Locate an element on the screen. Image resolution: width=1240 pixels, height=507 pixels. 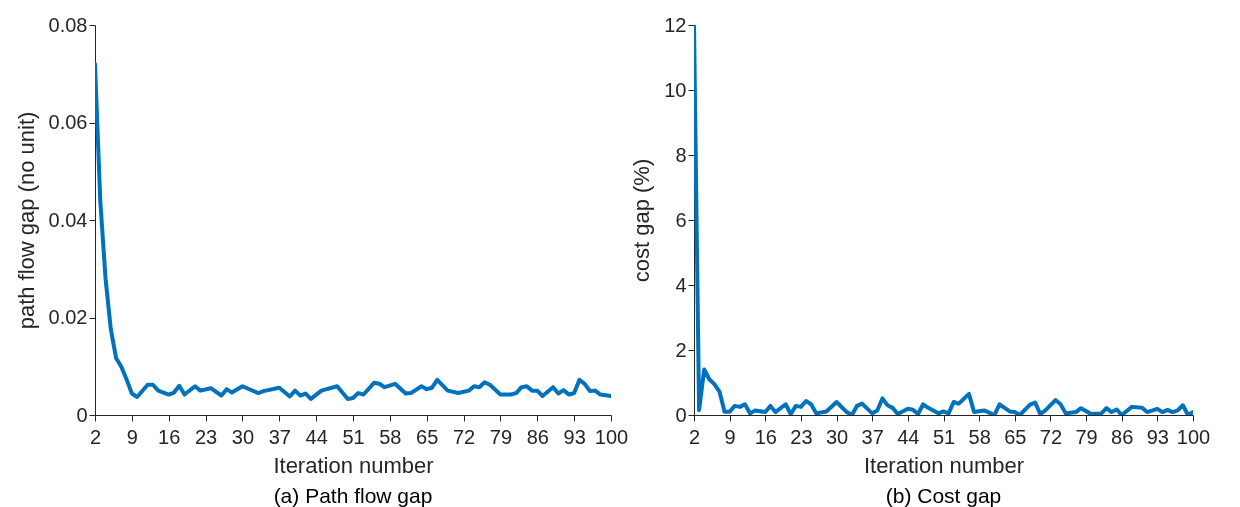
y-tick-label: 12 is located at coordinates (675, 24).